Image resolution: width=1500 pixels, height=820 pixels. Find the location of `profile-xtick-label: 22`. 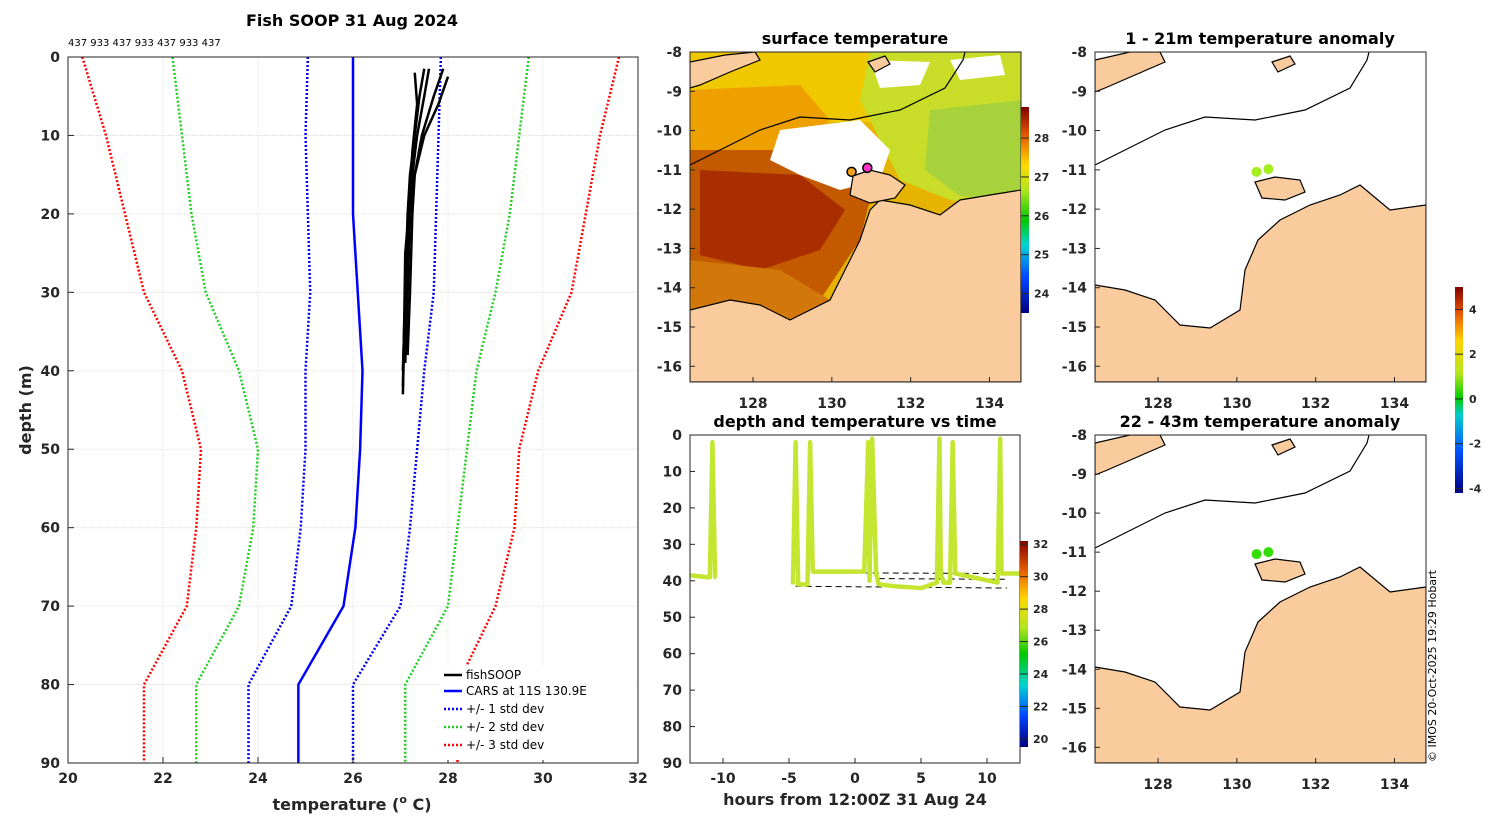

profile-xtick-label: 22 is located at coordinates (162, 779).